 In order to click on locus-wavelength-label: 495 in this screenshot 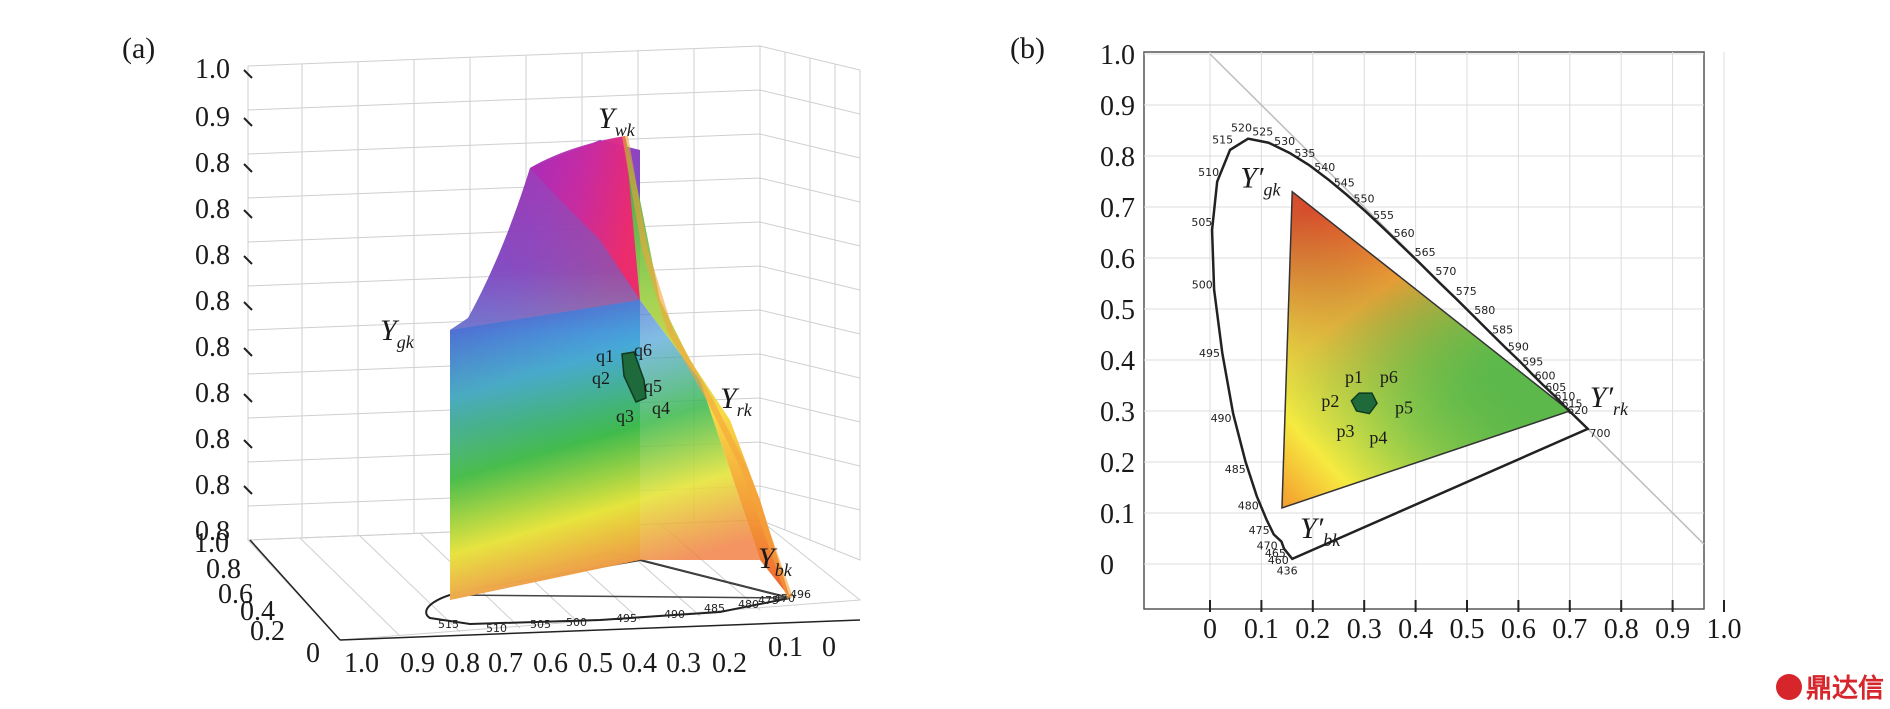, I will do `click(1209, 353)`.